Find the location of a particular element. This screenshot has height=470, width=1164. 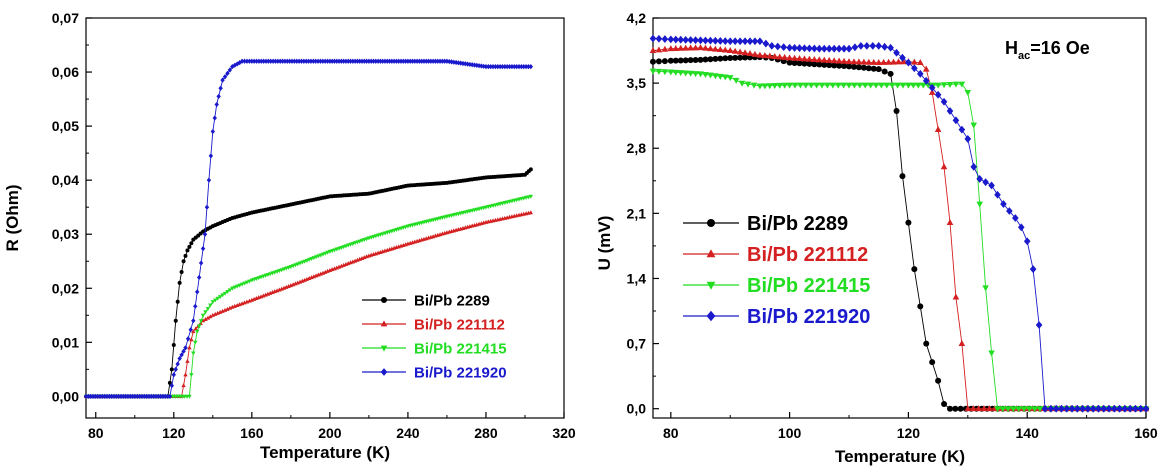

y-tick-label: 0,02 is located at coordinates (65, 288).